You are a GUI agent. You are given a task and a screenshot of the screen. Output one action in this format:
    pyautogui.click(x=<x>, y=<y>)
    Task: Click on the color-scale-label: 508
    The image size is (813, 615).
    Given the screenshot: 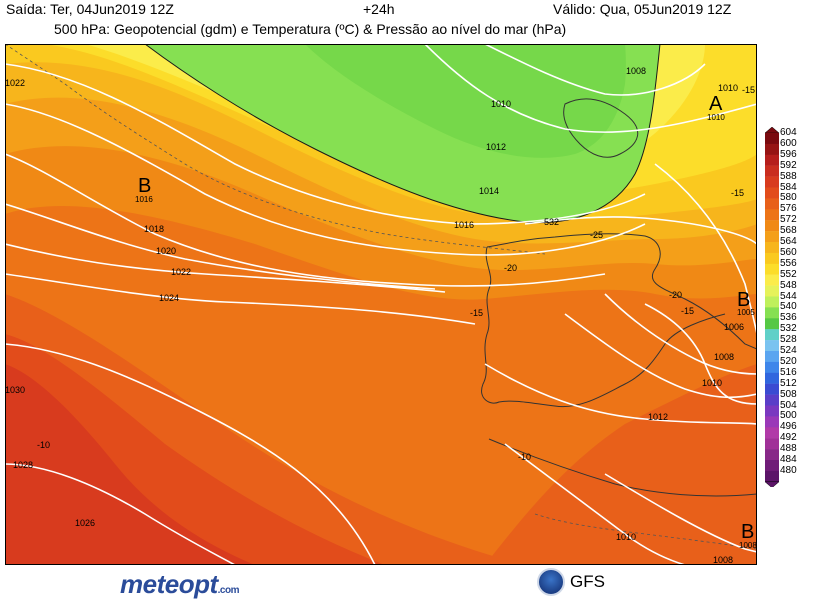 What is the action you would take?
    pyautogui.click(x=788, y=394)
    